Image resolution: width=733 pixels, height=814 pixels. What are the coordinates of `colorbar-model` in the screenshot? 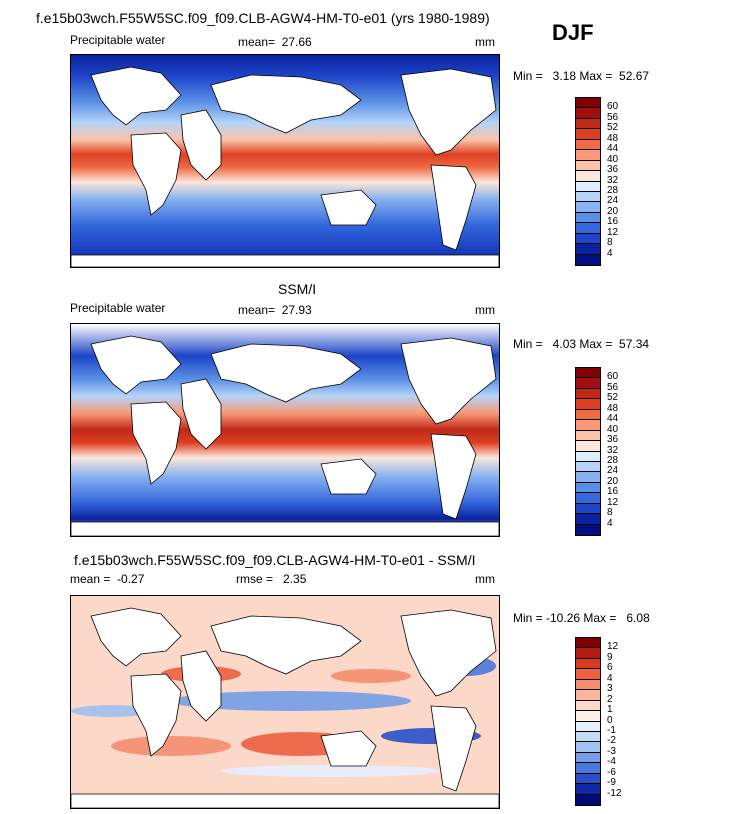 It's located at (588, 181).